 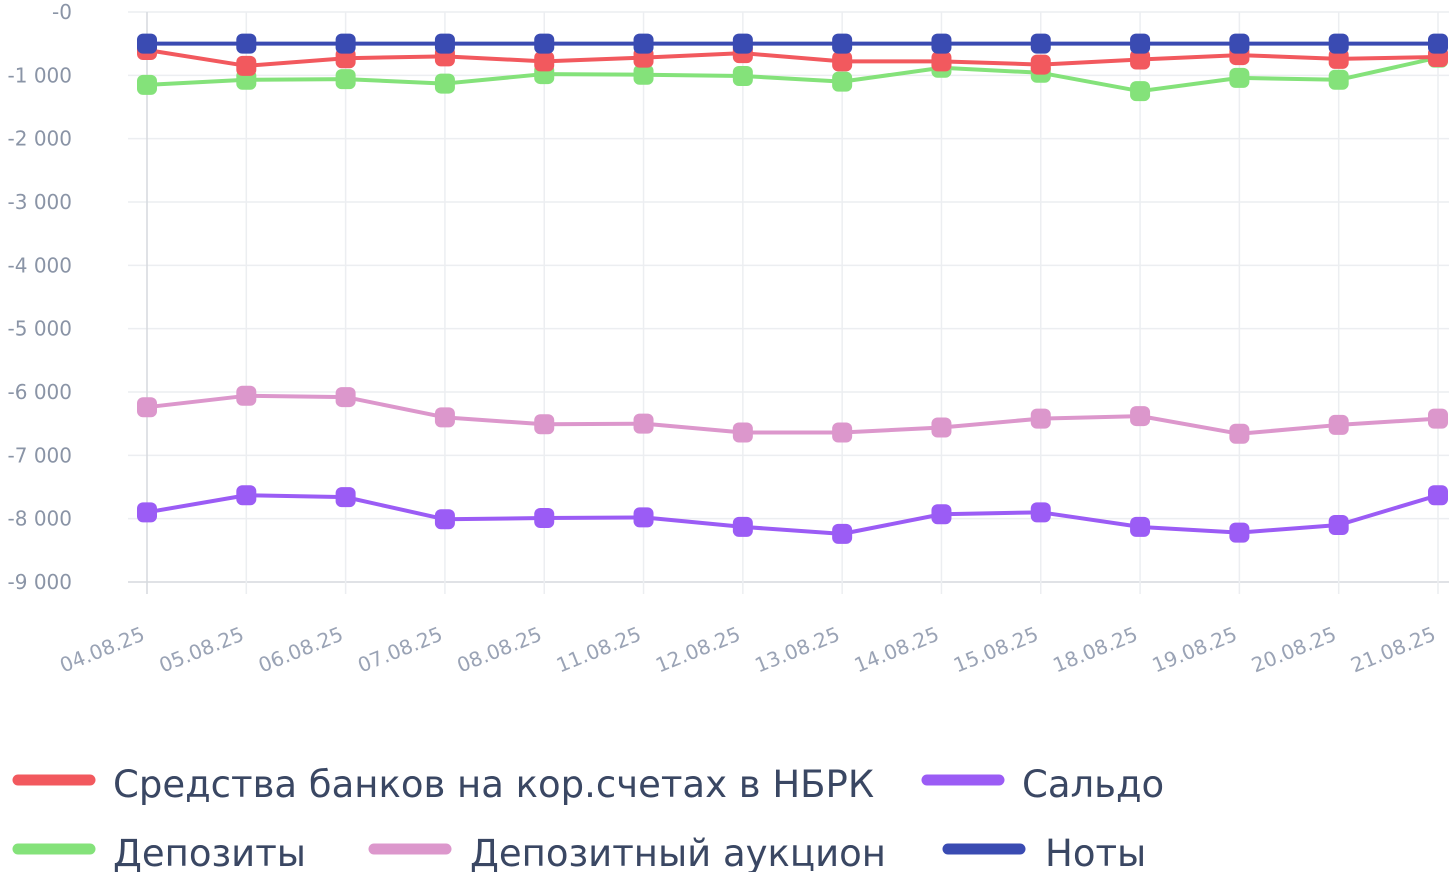 What do you see at coordinates (1044, 852) in the screenshot?
I see `legend-item: Ноты` at bounding box center [1044, 852].